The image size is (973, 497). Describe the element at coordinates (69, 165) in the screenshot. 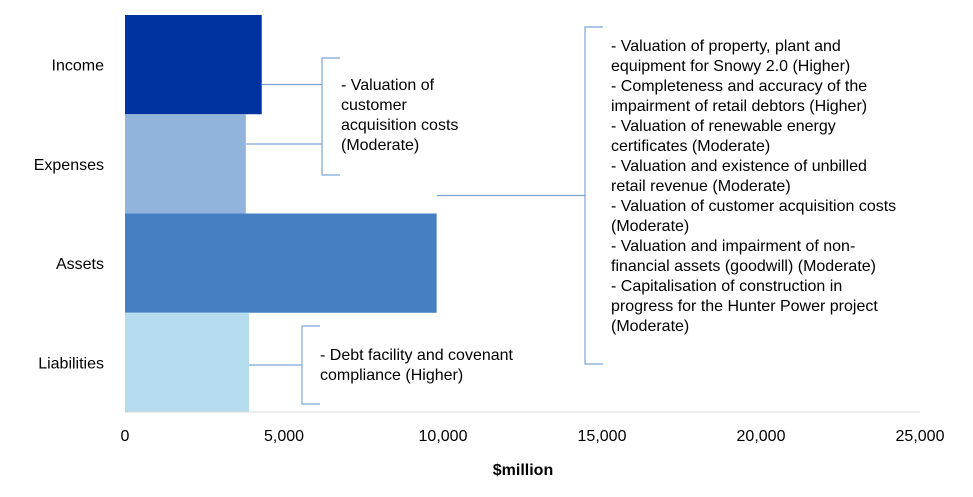

I see `category-label-expenses: Expenses` at that location.